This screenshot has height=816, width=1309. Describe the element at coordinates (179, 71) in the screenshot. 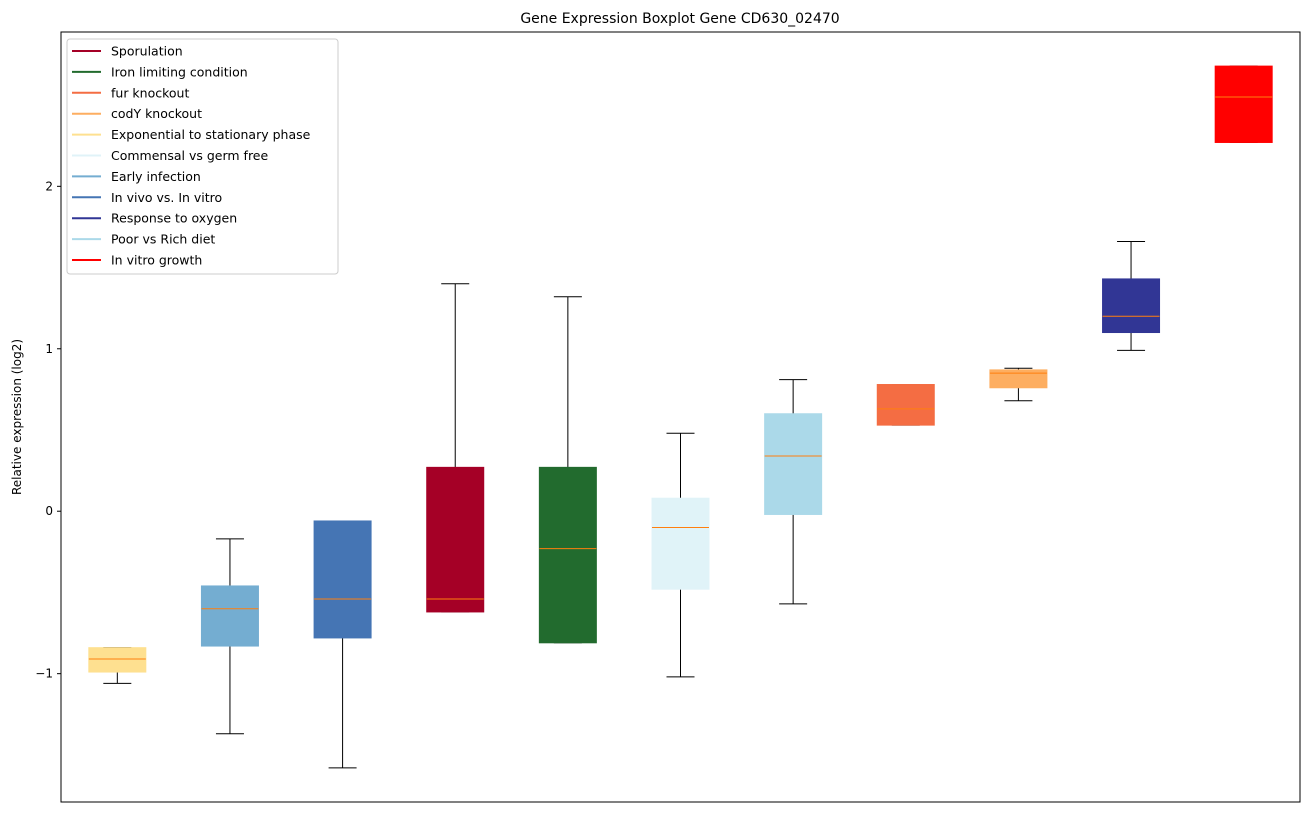

I see `legend-label: Iron limiting condition` at that location.